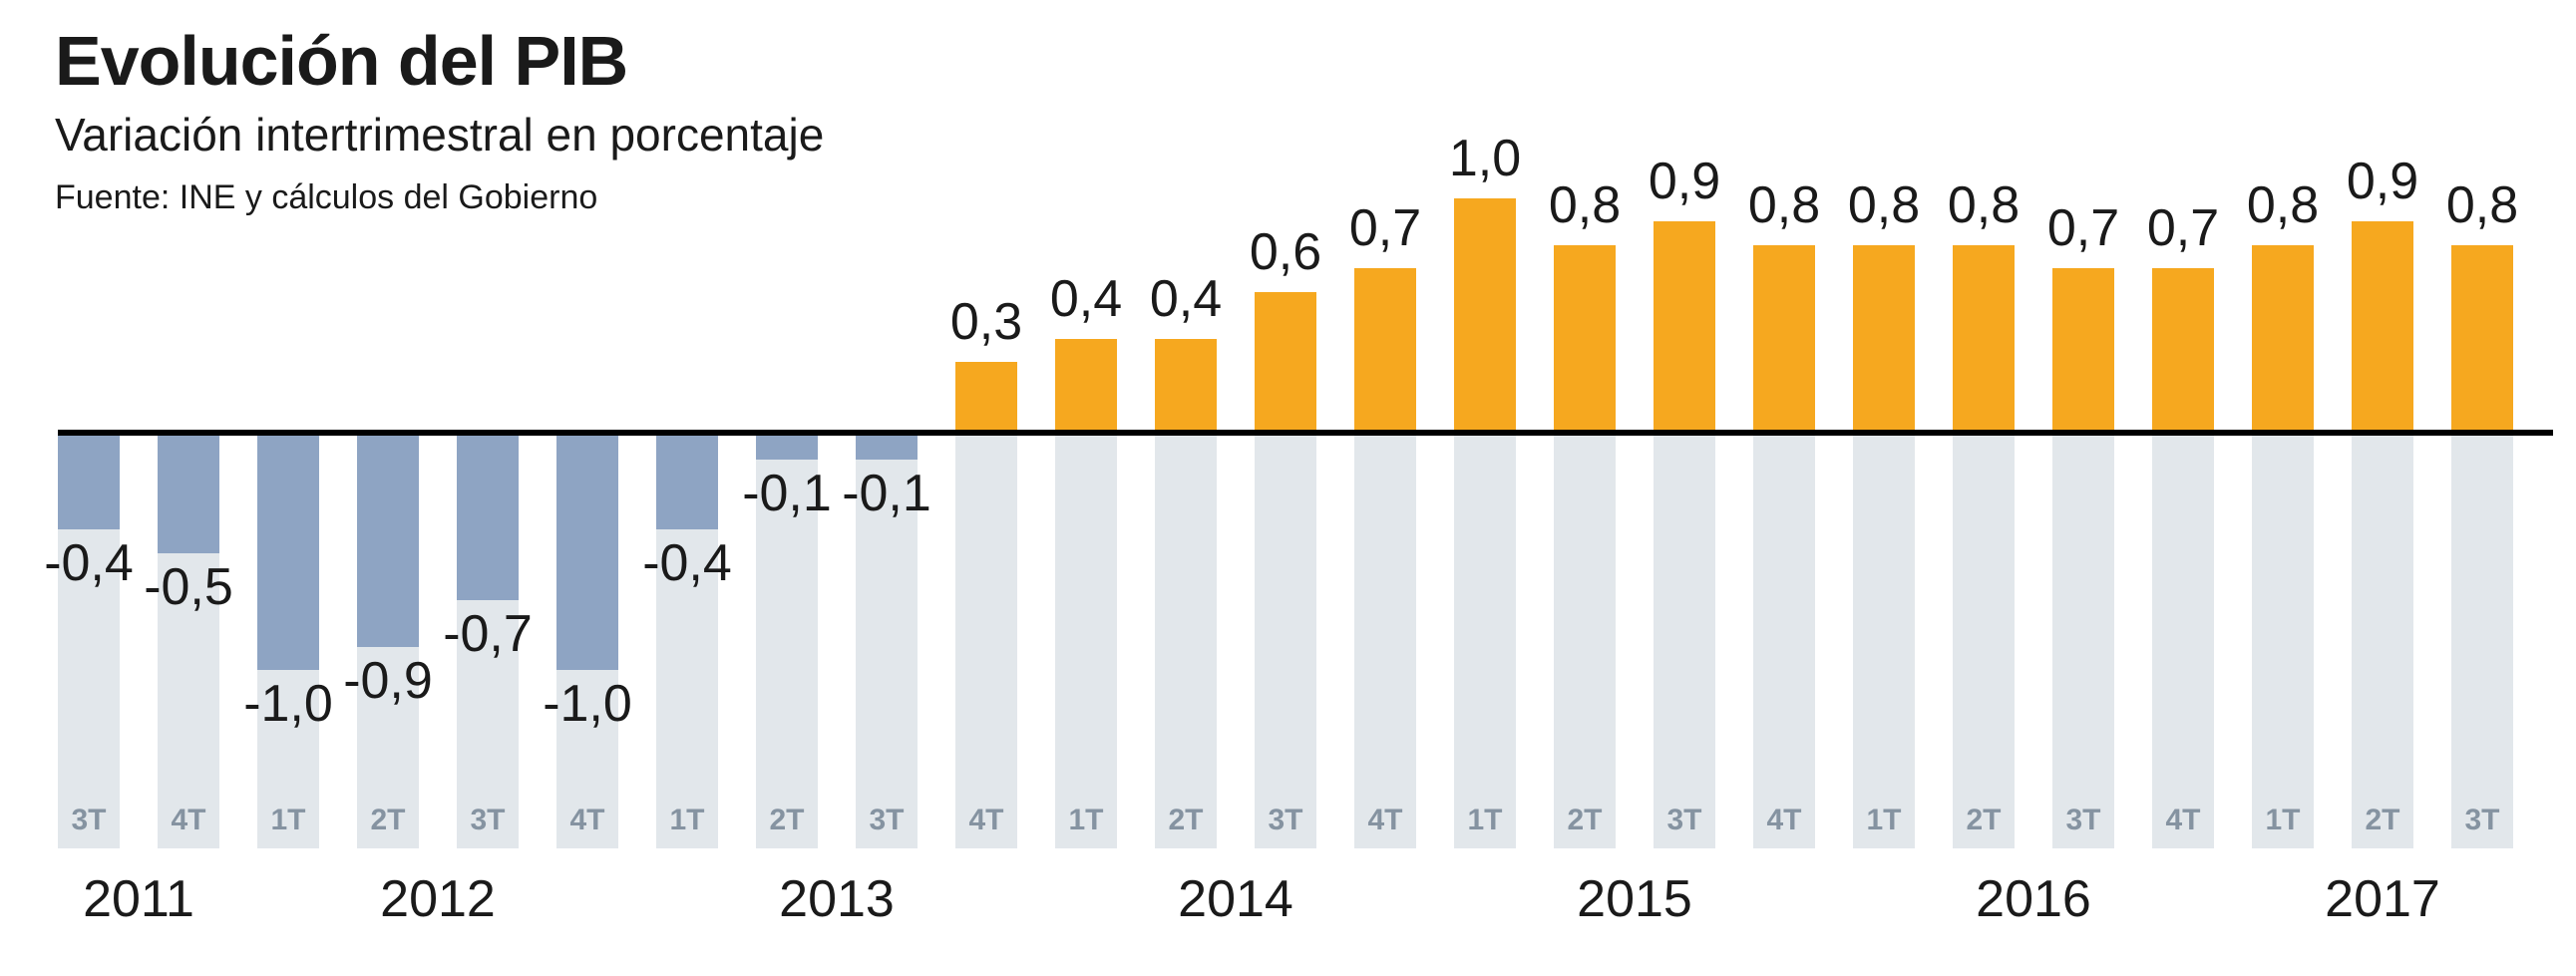 Image resolution: width=2576 pixels, height=976 pixels. What do you see at coordinates (1684, 182) in the screenshot?
I see `value-label: 0,9` at bounding box center [1684, 182].